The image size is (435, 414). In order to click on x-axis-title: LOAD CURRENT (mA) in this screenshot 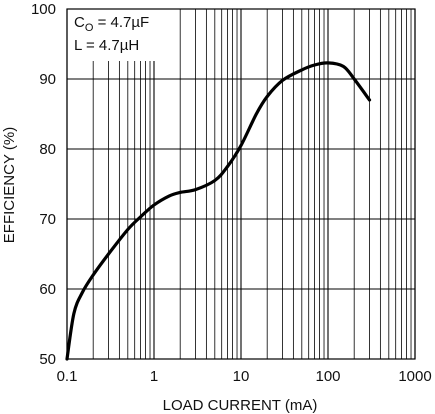, I will do `click(240, 405)`.